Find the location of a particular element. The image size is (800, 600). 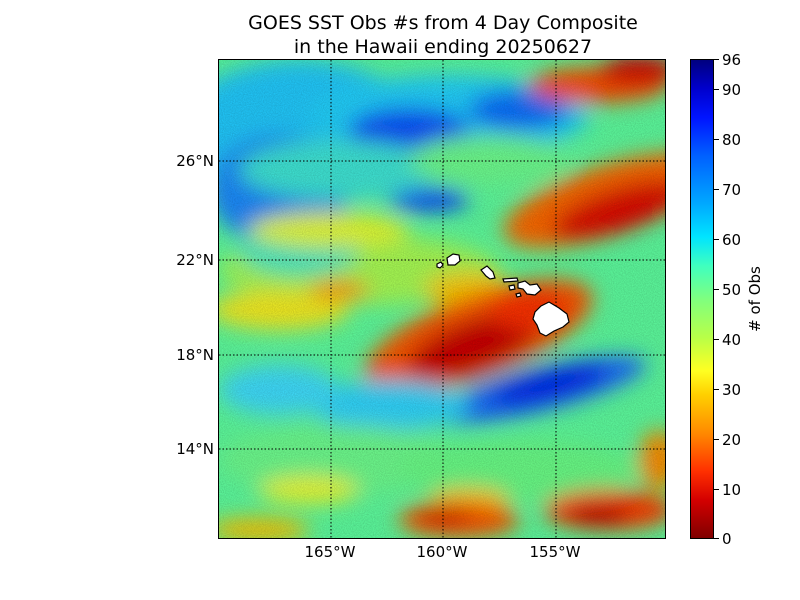

chart-title-line-1: GOES SST Obs #s from 4 Day Composite is located at coordinates (443, 23).